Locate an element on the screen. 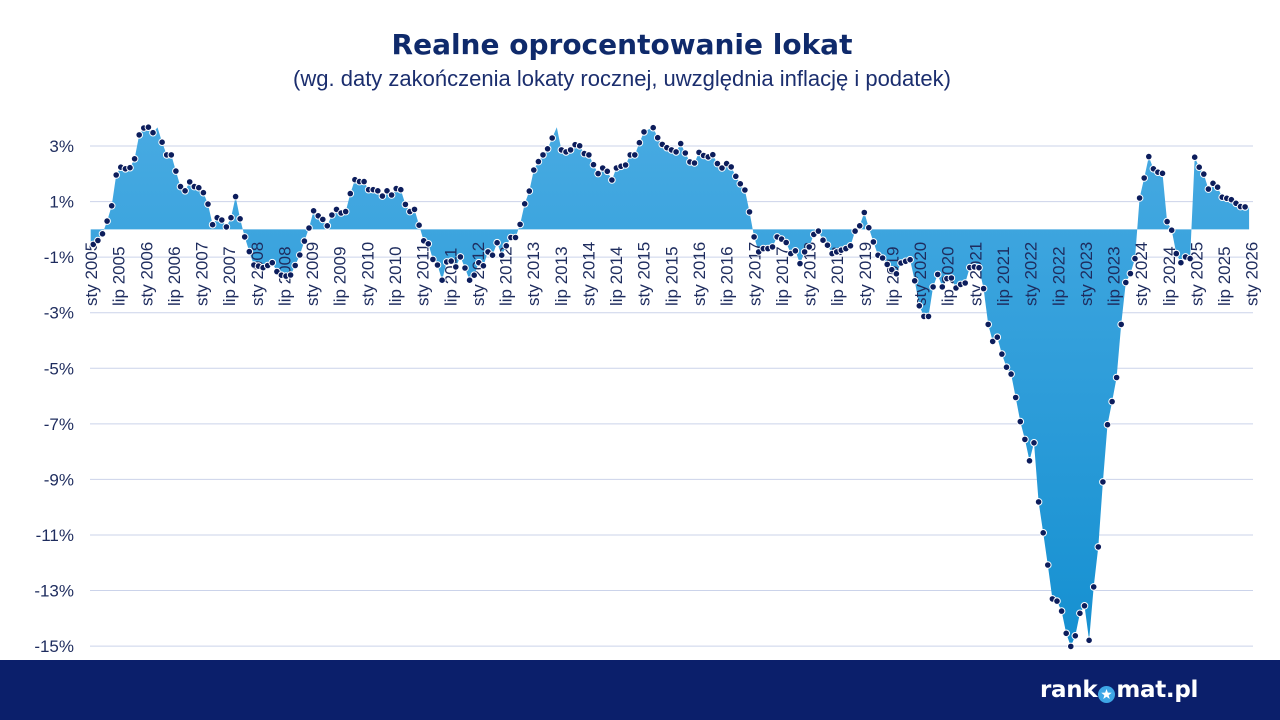 The width and height of the screenshot is (1280, 720). y-tick-label: -7% is located at coordinates (59, 424).